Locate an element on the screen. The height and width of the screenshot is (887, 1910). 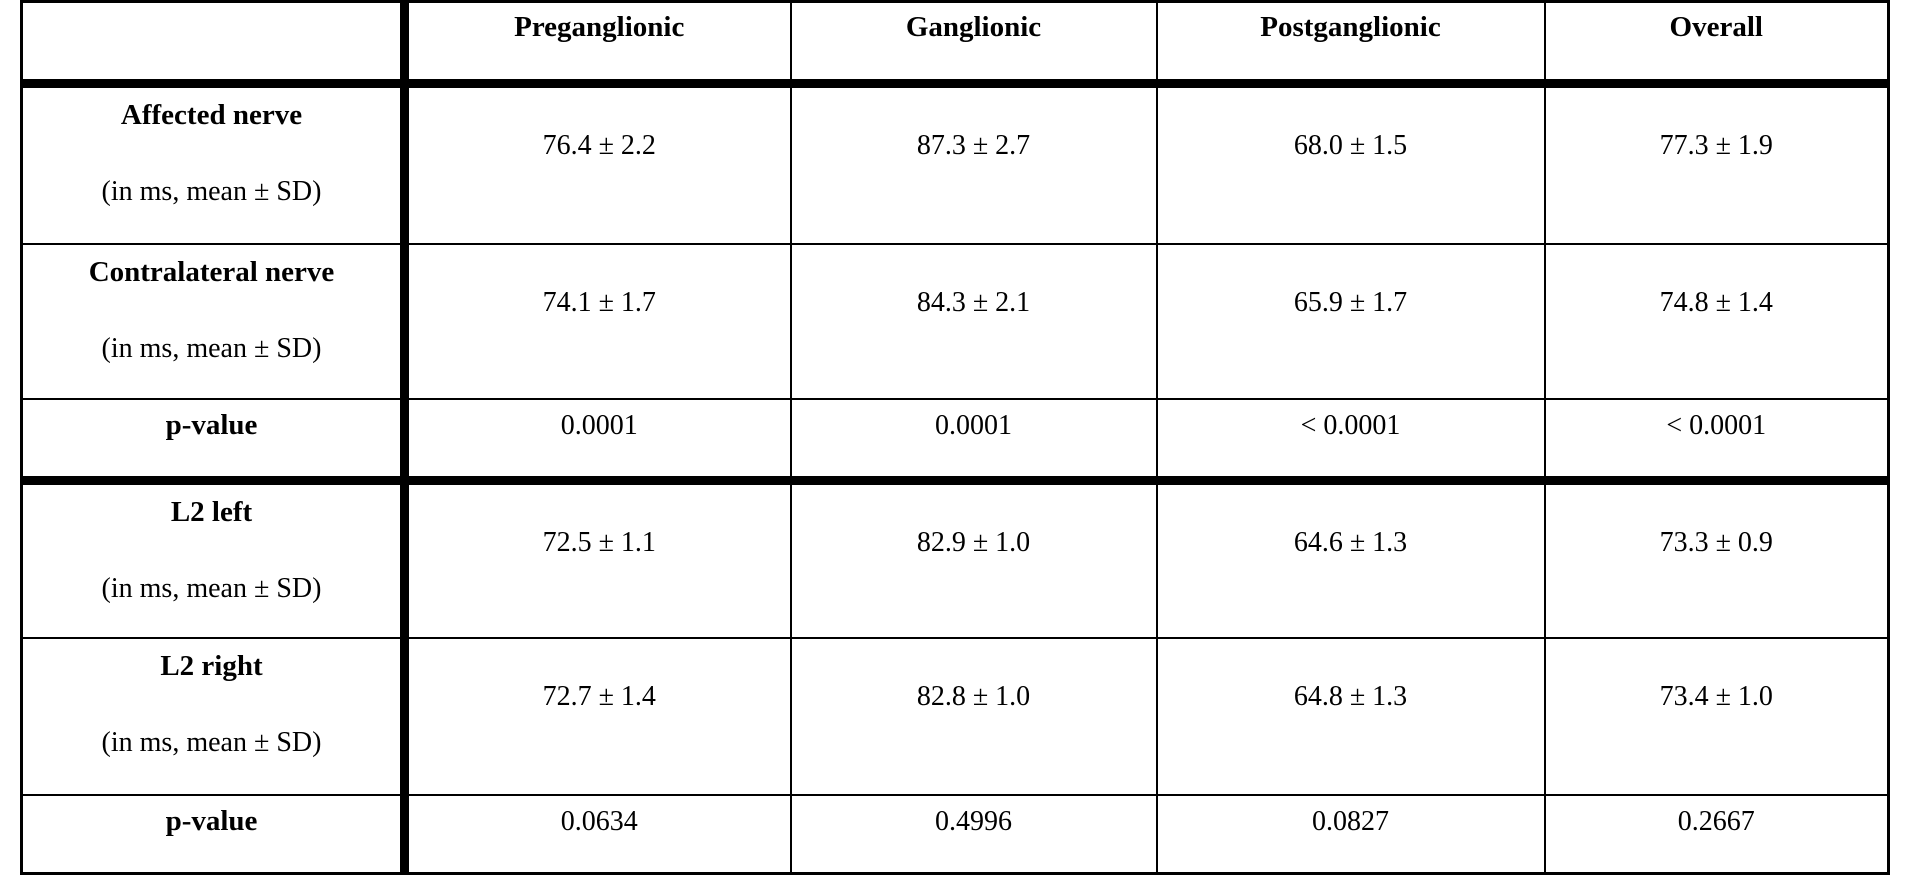
row-title: L2 right is located at coordinates (211, 666).